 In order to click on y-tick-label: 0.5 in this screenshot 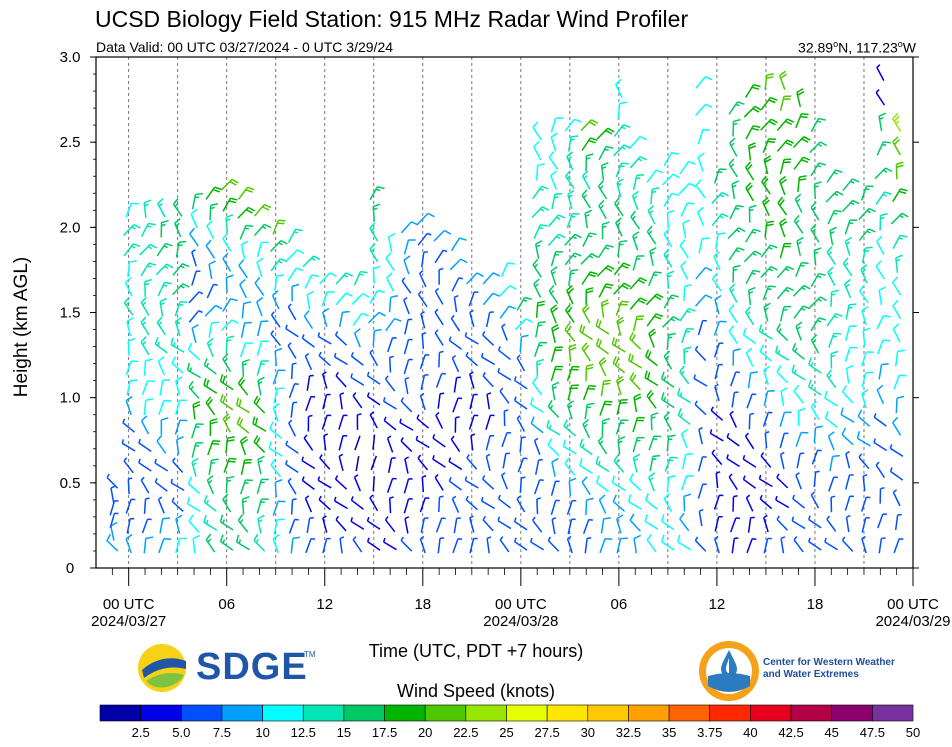, I will do `click(70, 483)`.